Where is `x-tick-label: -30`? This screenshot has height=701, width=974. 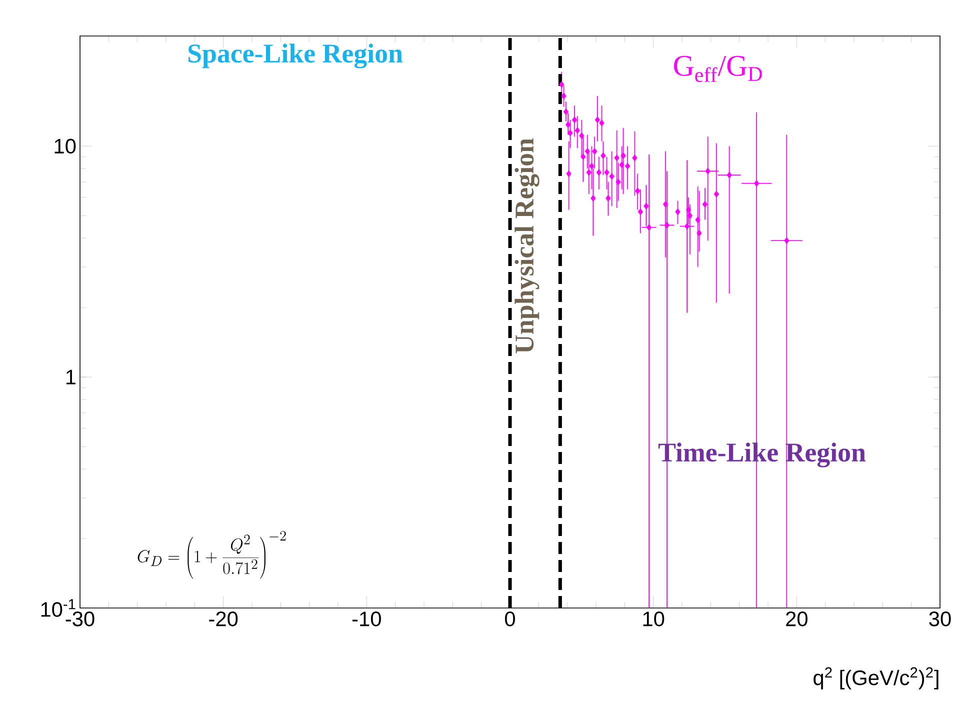 x-tick-label: -30 is located at coordinates (80, 619).